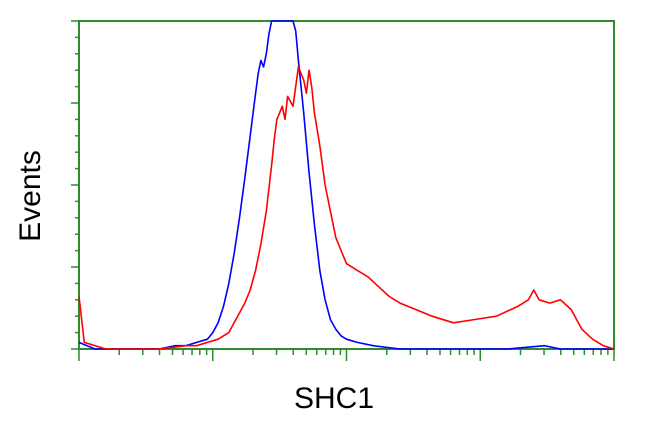 The height and width of the screenshot is (431, 650). Describe the element at coordinates (334, 398) in the screenshot. I see `x-axis-title: SHC1` at that location.